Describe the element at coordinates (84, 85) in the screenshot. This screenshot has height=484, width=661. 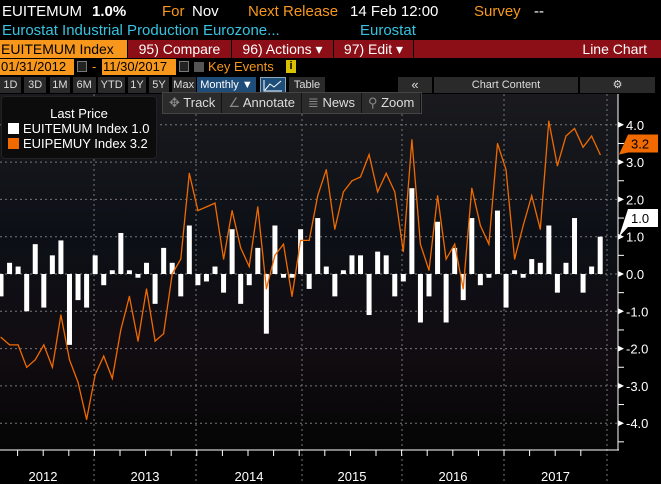
I see `period-button-6m: 6M` at that location.